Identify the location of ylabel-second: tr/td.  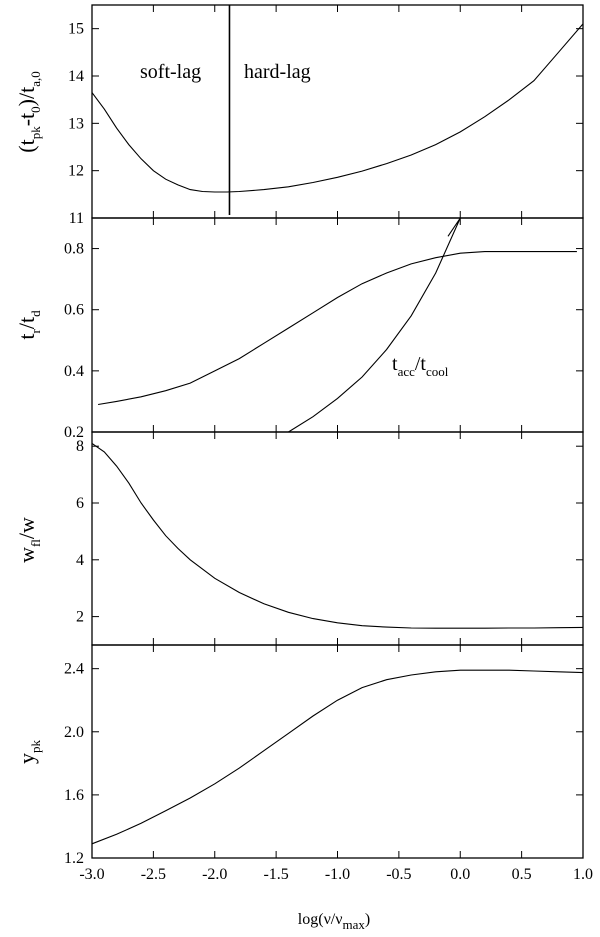
(28, 325).